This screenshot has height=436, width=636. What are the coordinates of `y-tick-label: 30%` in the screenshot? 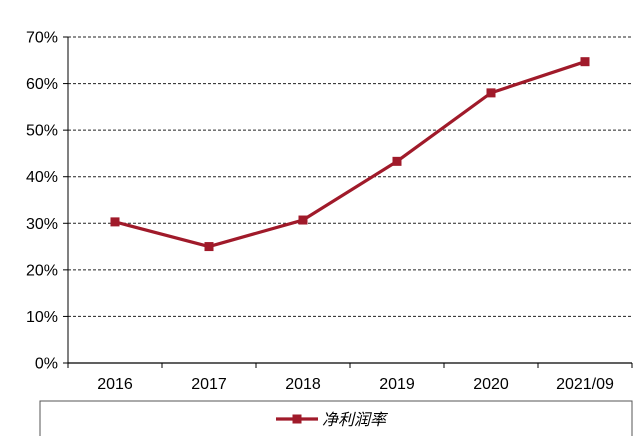 It's located at (42, 224).